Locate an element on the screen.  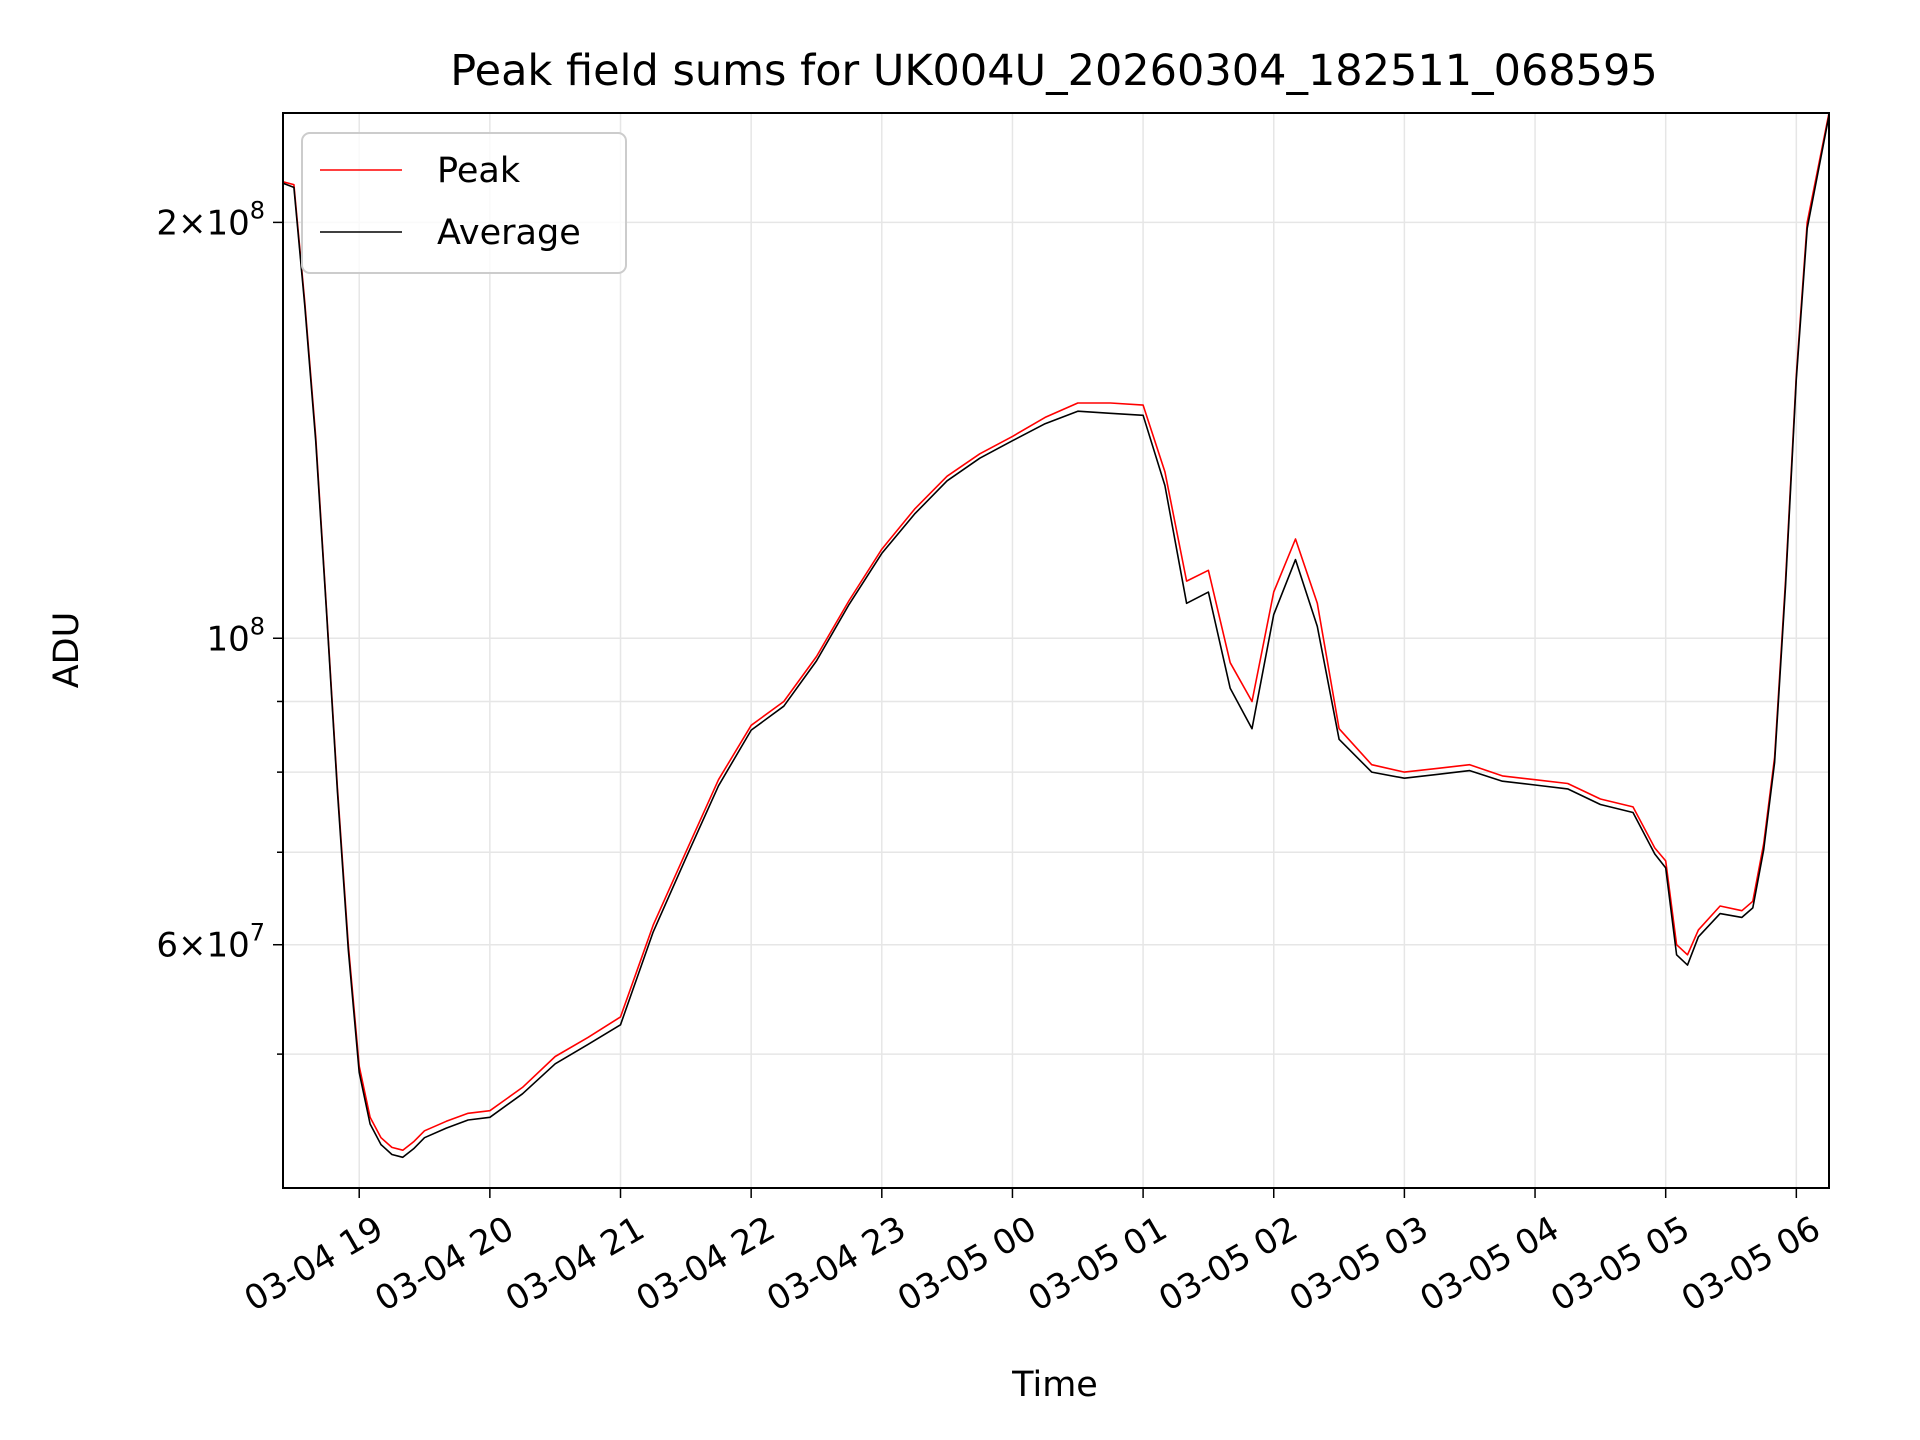
y-tick-label: 2×108 is located at coordinates (210, 219).